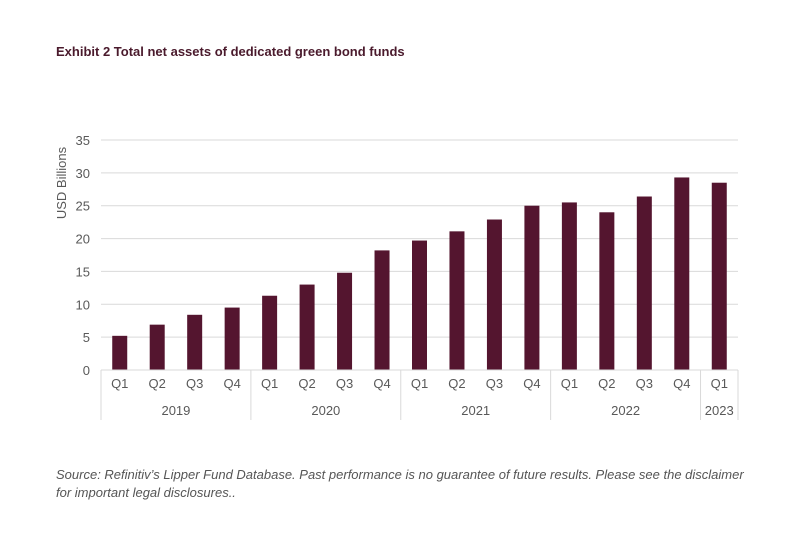  I want to click on x-group-label: 2023, so click(719, 410).